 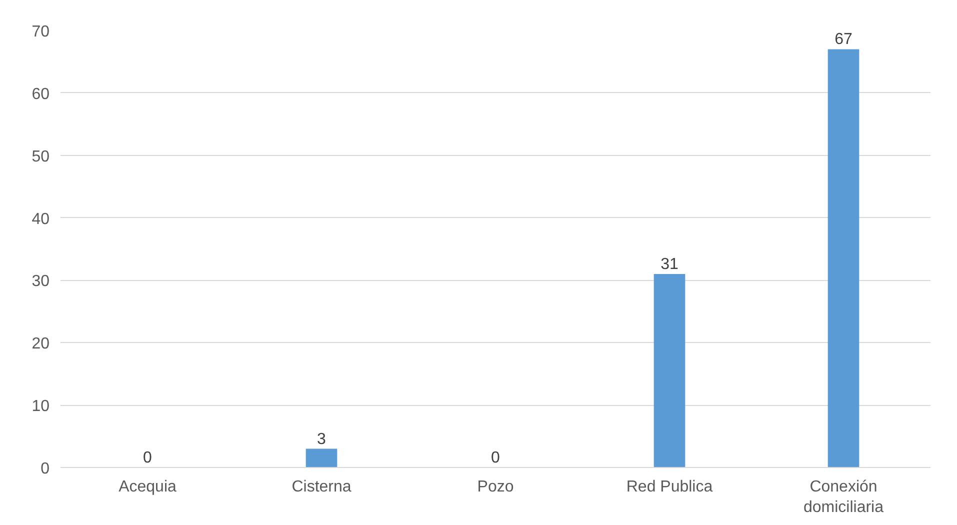 What do you see at coordinates (41, 344) in the screenshot?
I see `y-tick-label: 20` at bounding box center [41, 344].